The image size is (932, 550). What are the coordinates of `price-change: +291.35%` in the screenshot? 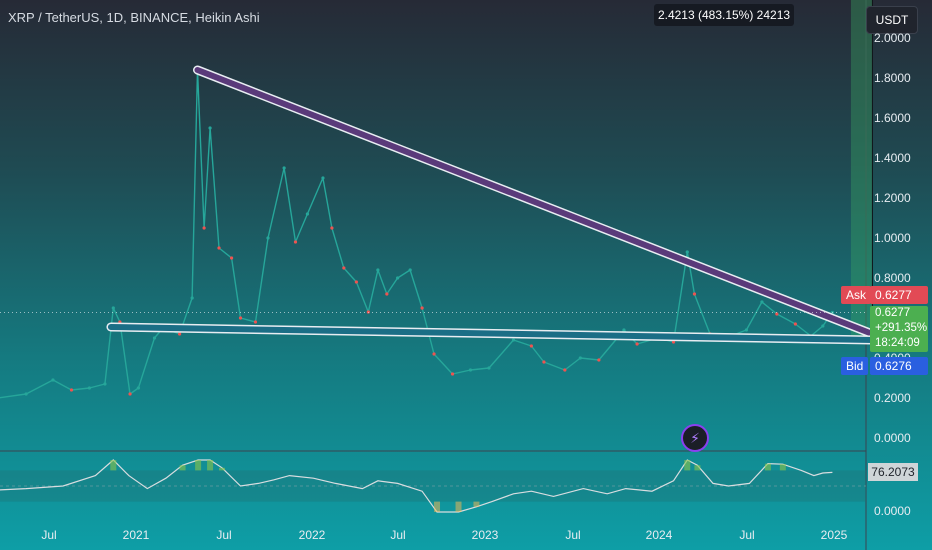 It's located at (901, 328).